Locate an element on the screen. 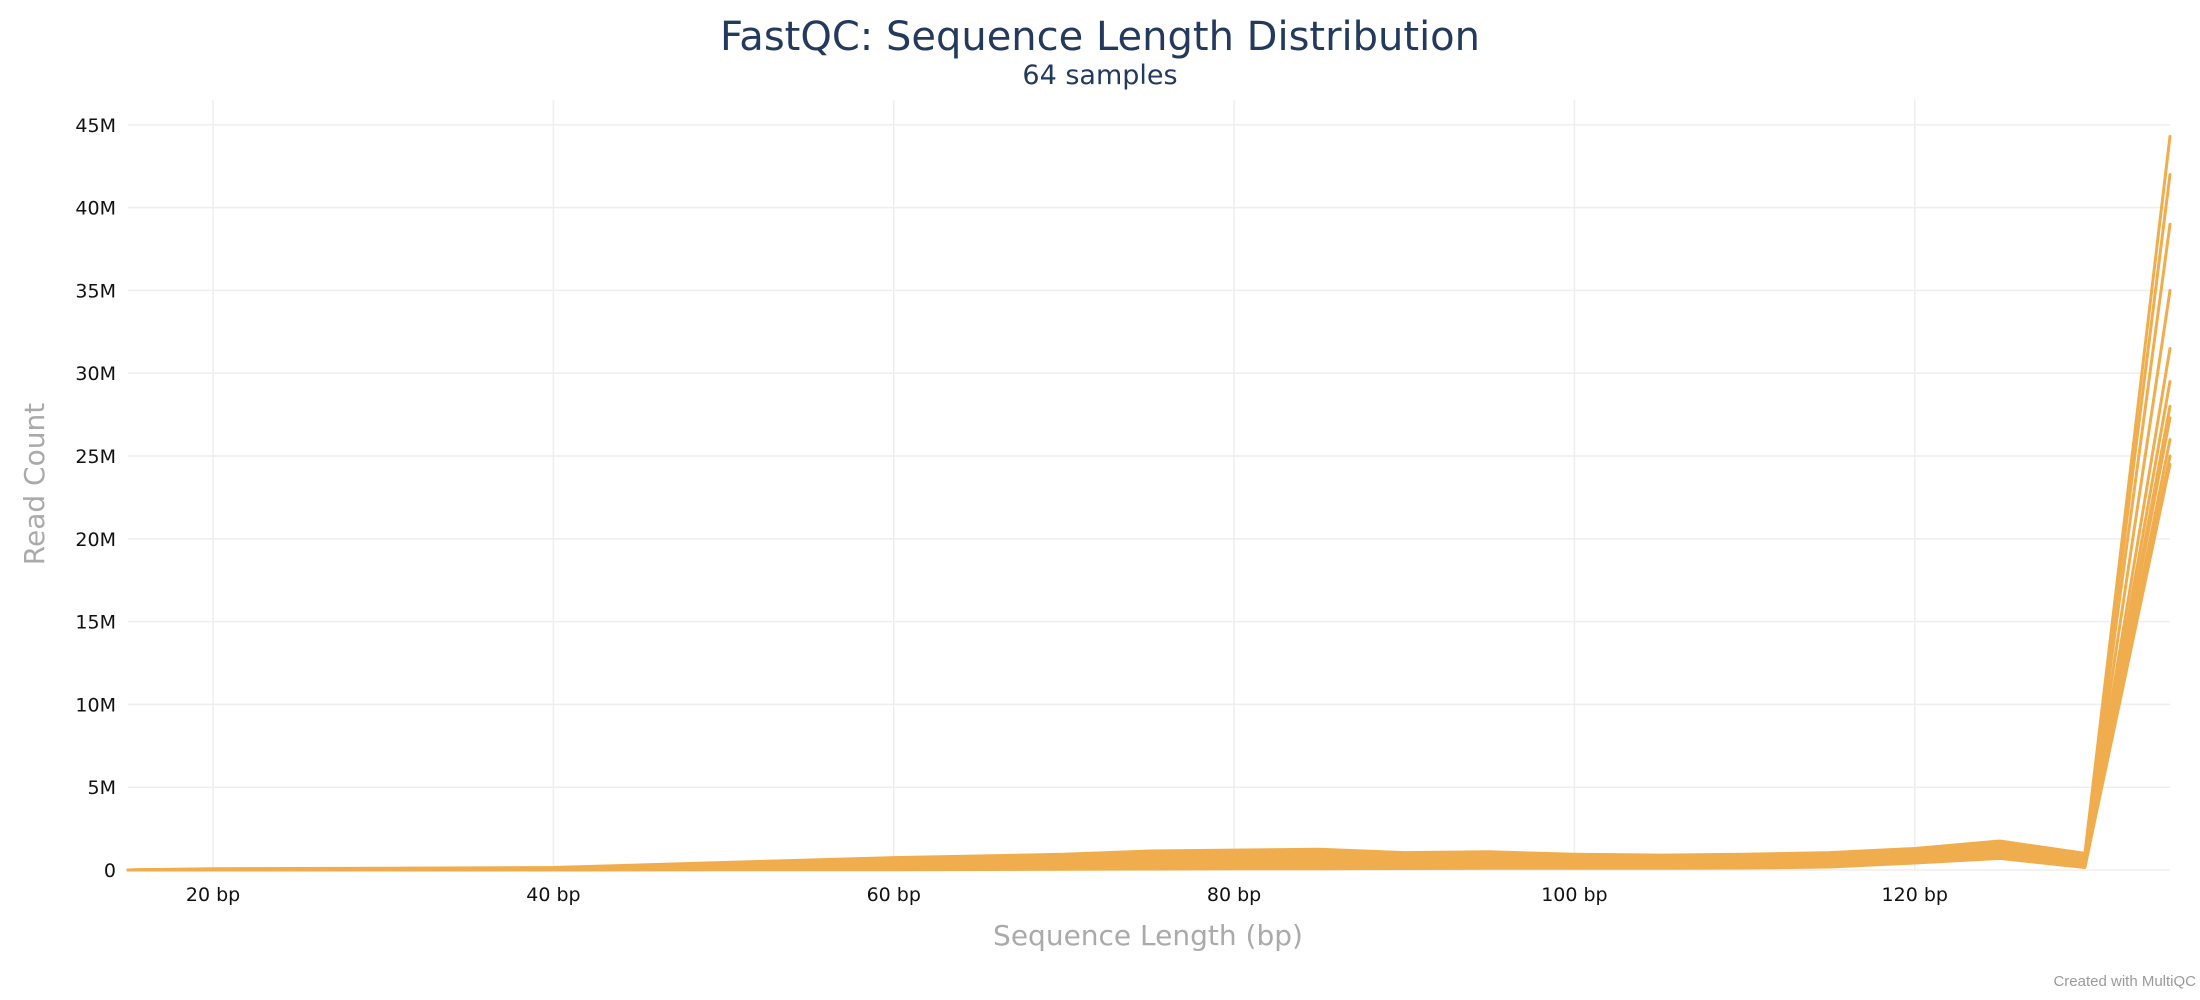 The image size is (2200, 1000). y-tick-label: 0 is located at coordinates (110, 871).